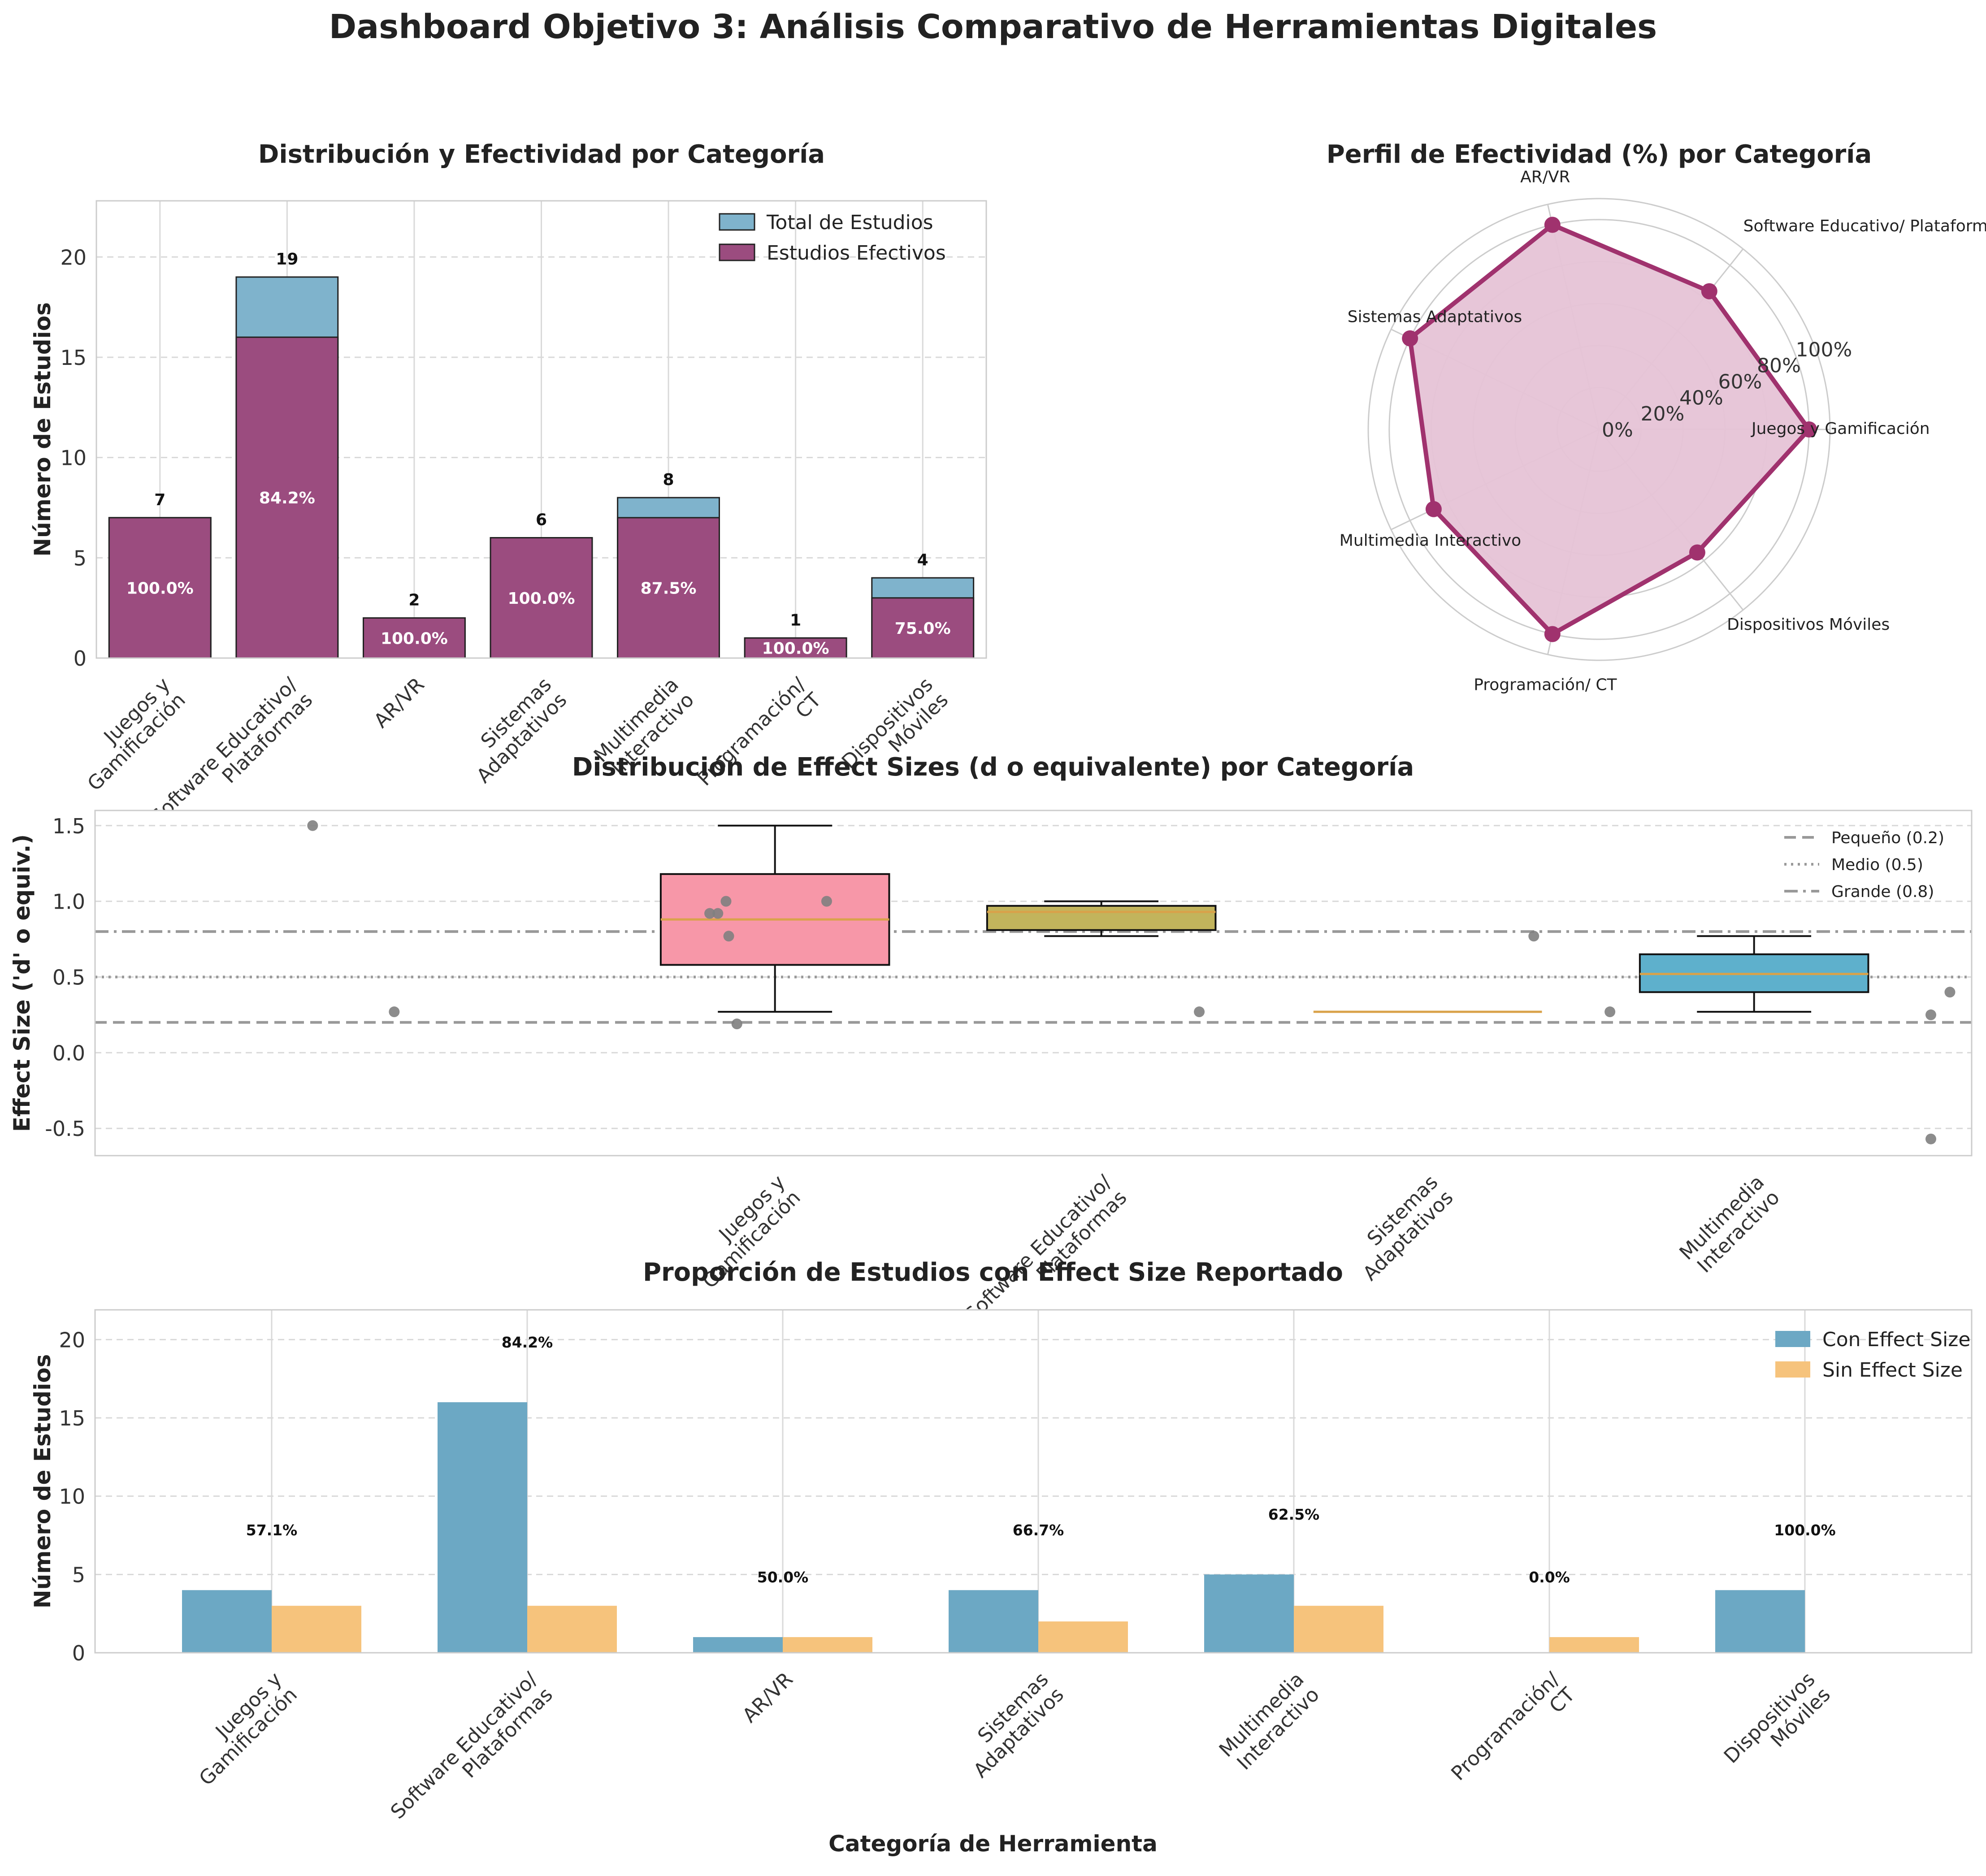  Describe the element at coordinates (1294, 1514) in the screenshot. I see `chart4-pct-label: 62.5%` at that location.